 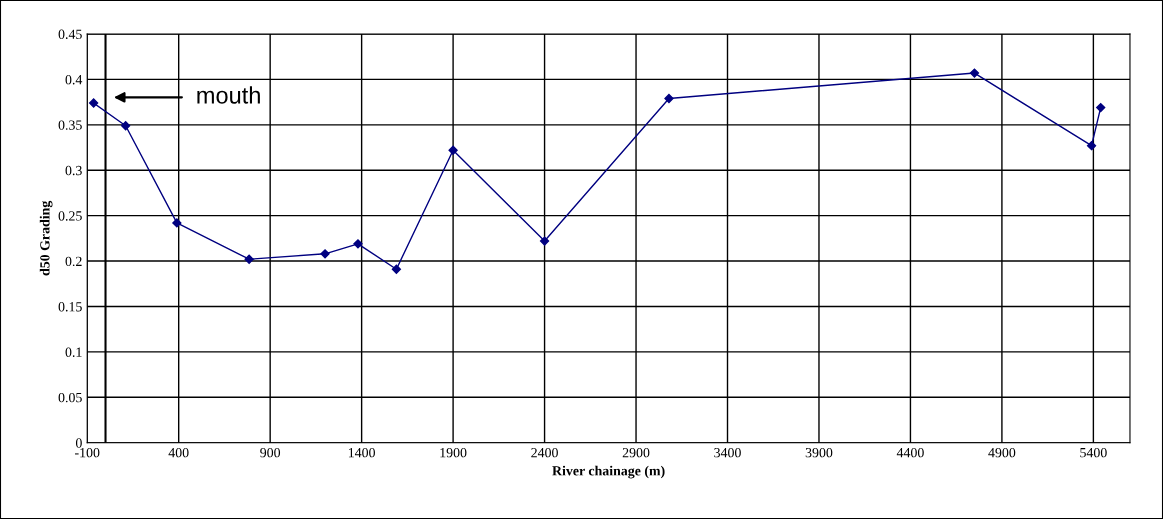 What do you see at coordinates (361, 452) in the screenshot?
I see `x-tick-label: 1400` at bounding box center [361, 452].